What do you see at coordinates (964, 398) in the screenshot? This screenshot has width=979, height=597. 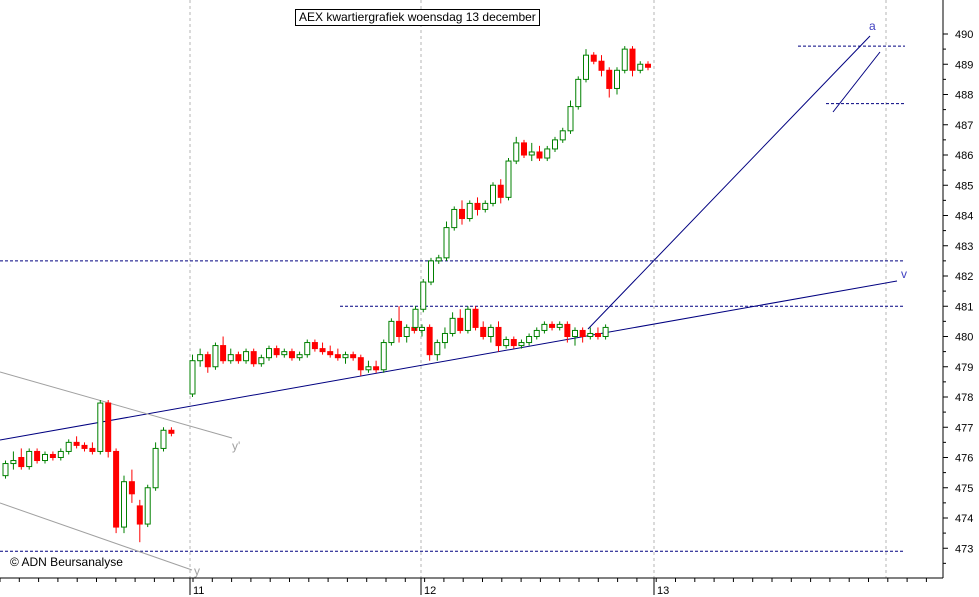 I see `y-tick-label: 478` at bounding box center [964, 398].